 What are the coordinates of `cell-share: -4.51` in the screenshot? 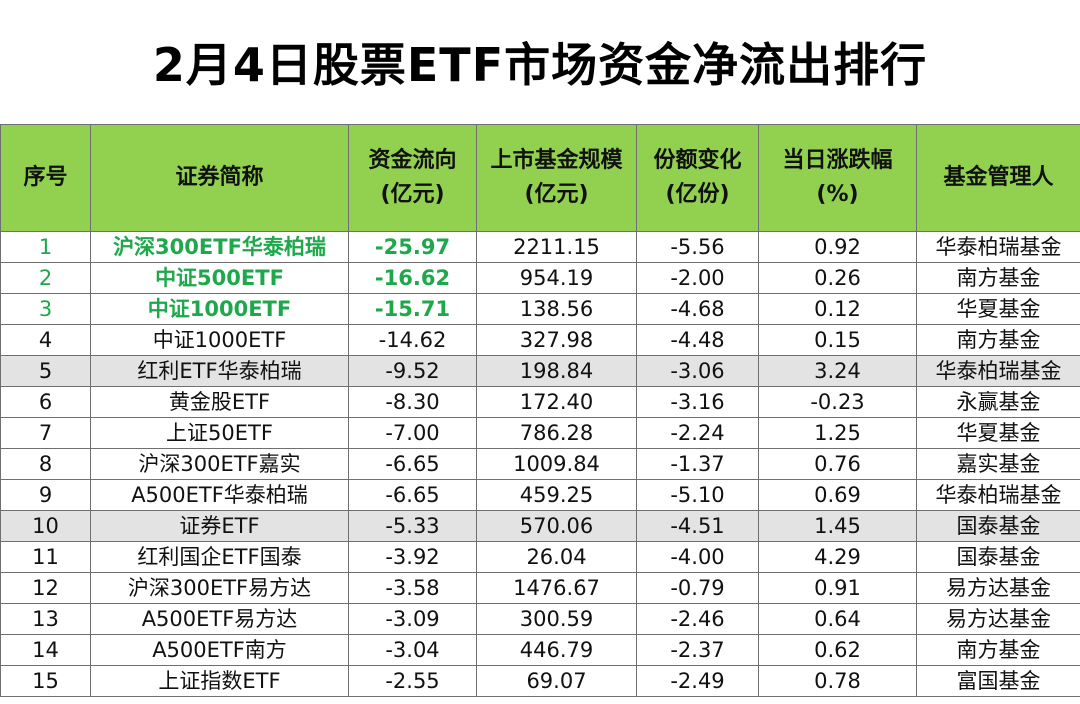 It's located at (697, 526).